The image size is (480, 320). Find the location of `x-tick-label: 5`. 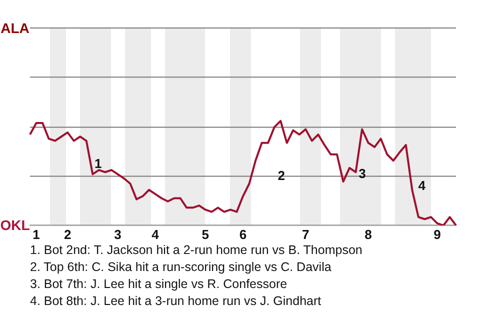

x-tick-label: 5 is located at coordinates (206, 234).